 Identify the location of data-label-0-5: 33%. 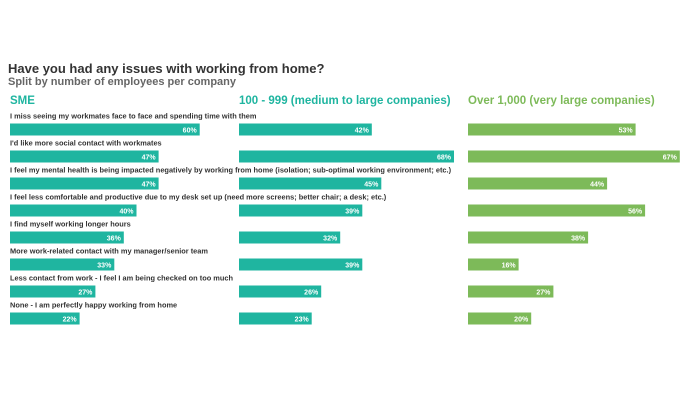
(104, 266).